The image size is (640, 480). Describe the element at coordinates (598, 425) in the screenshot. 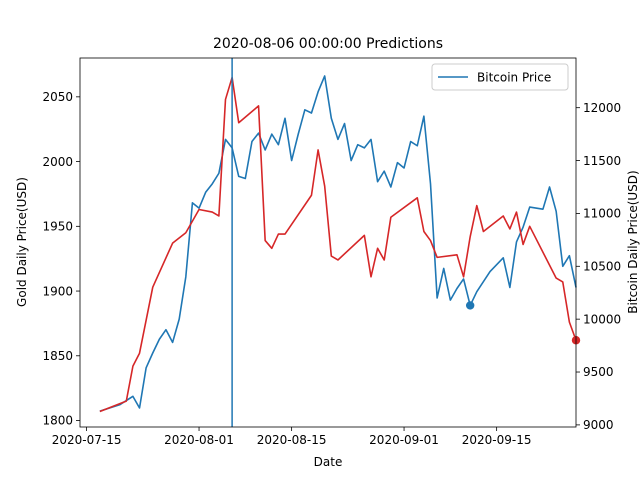

I see `y-right-tick-label: 9000` at that location.